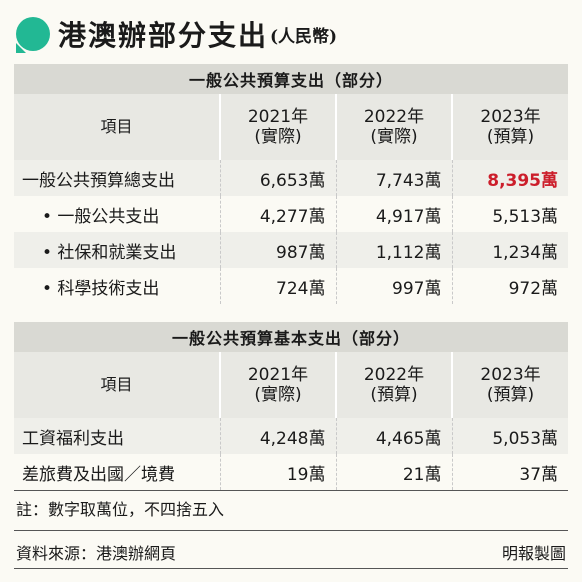  I want to click on row-label: • 社保和就業支出, so click(117, 250).